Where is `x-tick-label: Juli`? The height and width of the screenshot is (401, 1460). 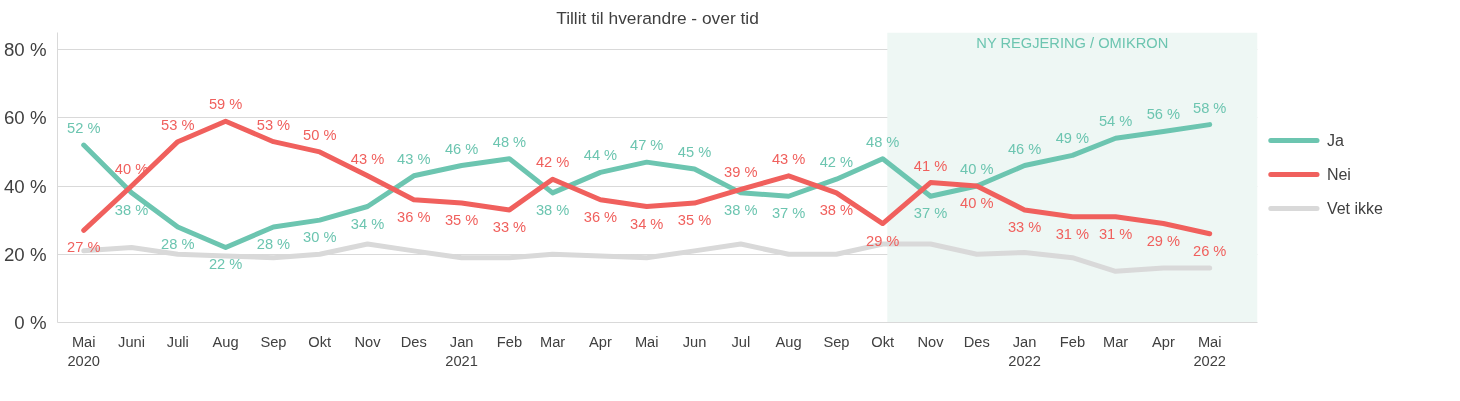 x-tick-label: Juli is located at coordinates (177, 341).